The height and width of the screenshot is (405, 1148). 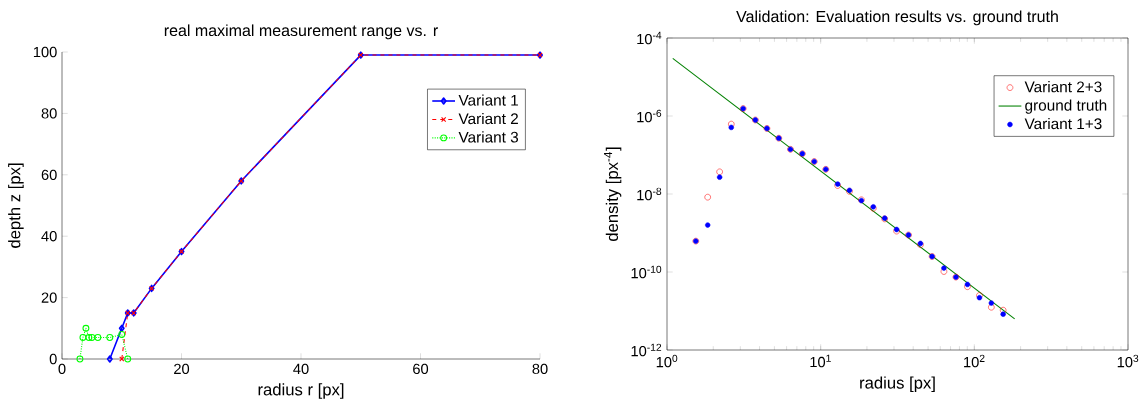 What do you see at coordinates (301, 391) in the screenshot?
I see `x-axis-title: radius r [px]` at bounding box center [301, 391].